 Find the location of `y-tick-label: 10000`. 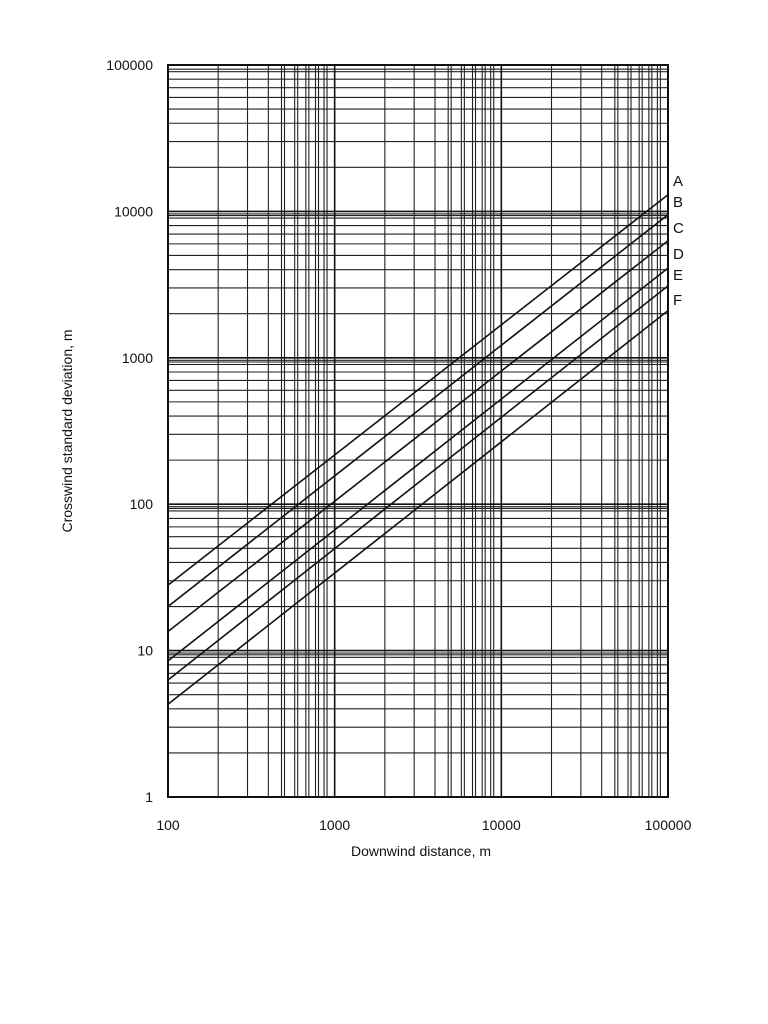

y-tick-label: 10000 is located at coordinates (133, 211).